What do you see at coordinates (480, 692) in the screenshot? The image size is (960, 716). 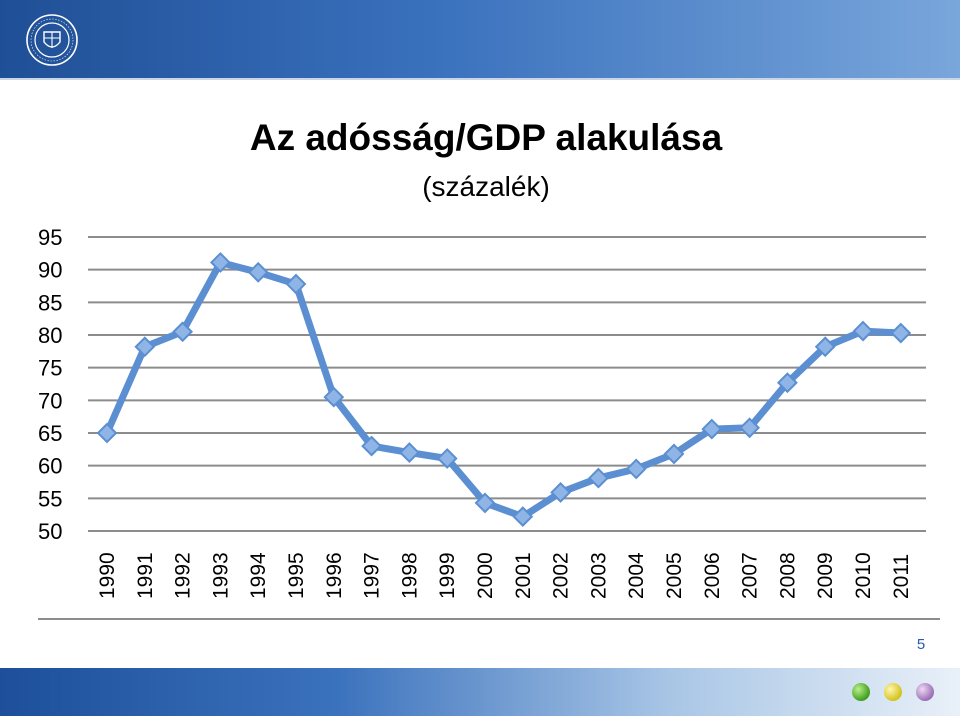 I see `slide-footer` at bounding box center [480, 692].